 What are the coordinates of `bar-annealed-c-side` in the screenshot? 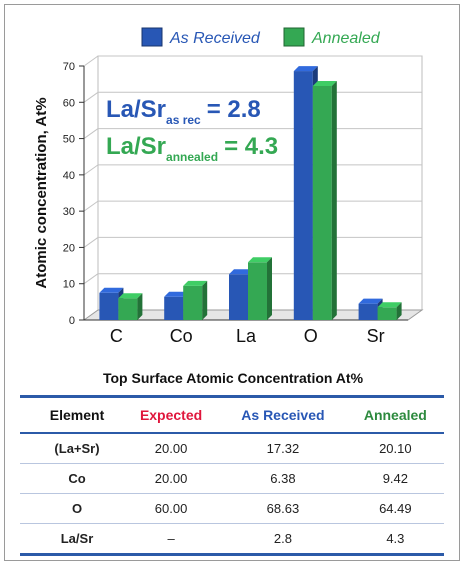 It's located at (140, 306).